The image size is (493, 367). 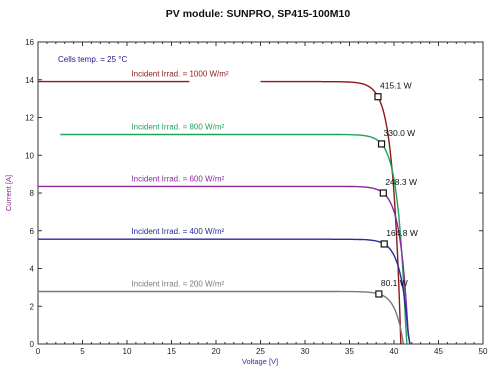 What do you see at coordinates (32, 193) in the screenshot?
I see `y-tick-label: 8` at bounding box center [32, 193].